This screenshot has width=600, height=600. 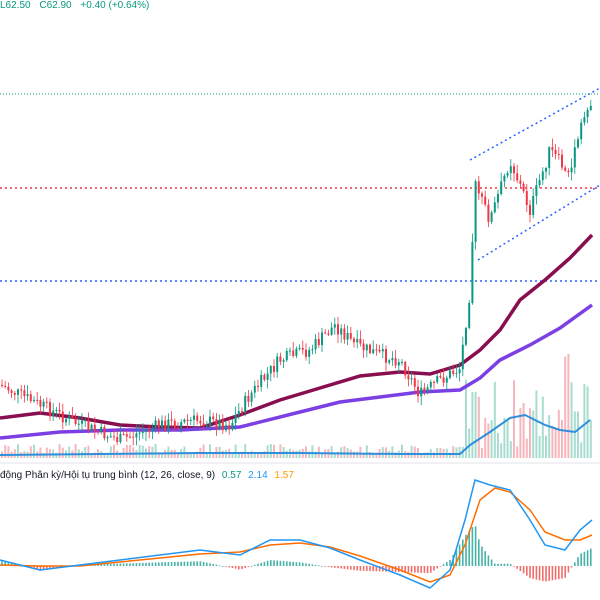 What do you see at coordinates (538, 222) in the screenshot?
I see `channel-lower` at bounding box center [538, 222].